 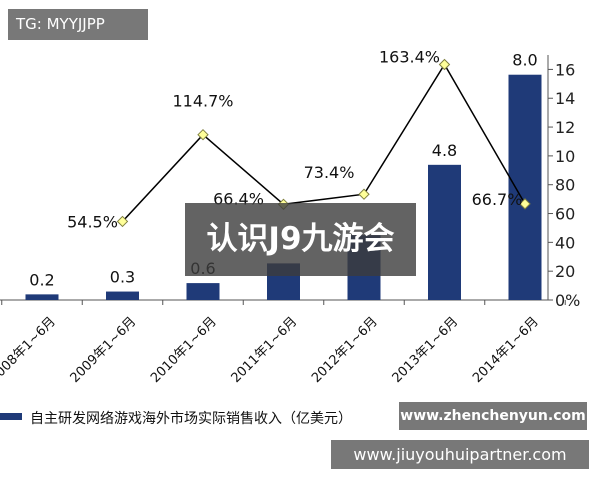 What do you see at coordinates (565, 156) in the screenshot?
I see `right-axis-tick-label: 10` at bounding box center [565, 156].